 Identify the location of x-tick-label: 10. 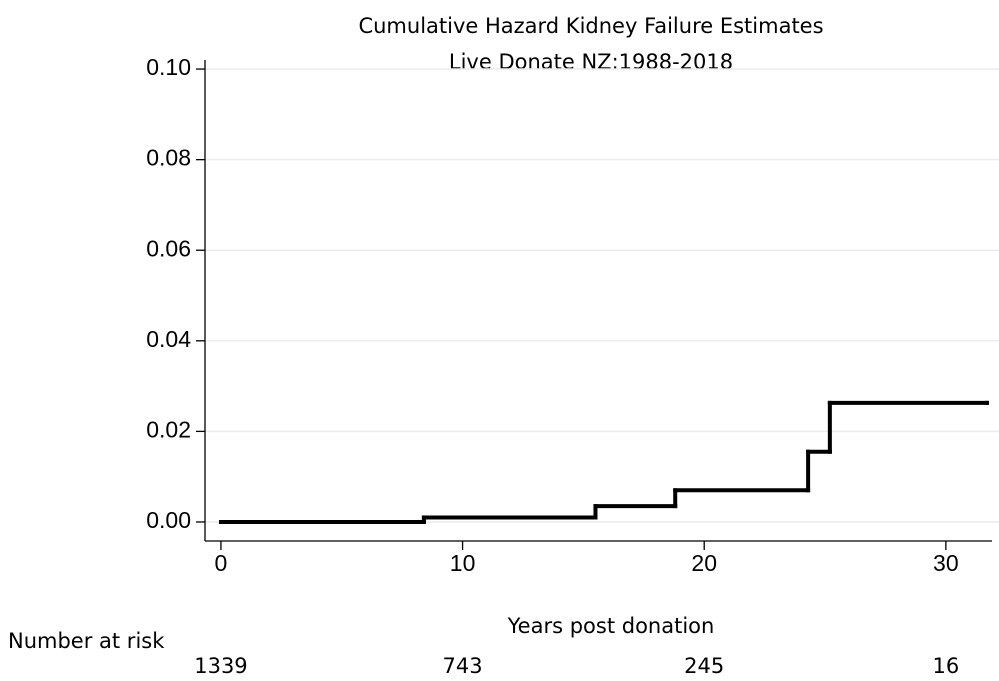
(463, 563).